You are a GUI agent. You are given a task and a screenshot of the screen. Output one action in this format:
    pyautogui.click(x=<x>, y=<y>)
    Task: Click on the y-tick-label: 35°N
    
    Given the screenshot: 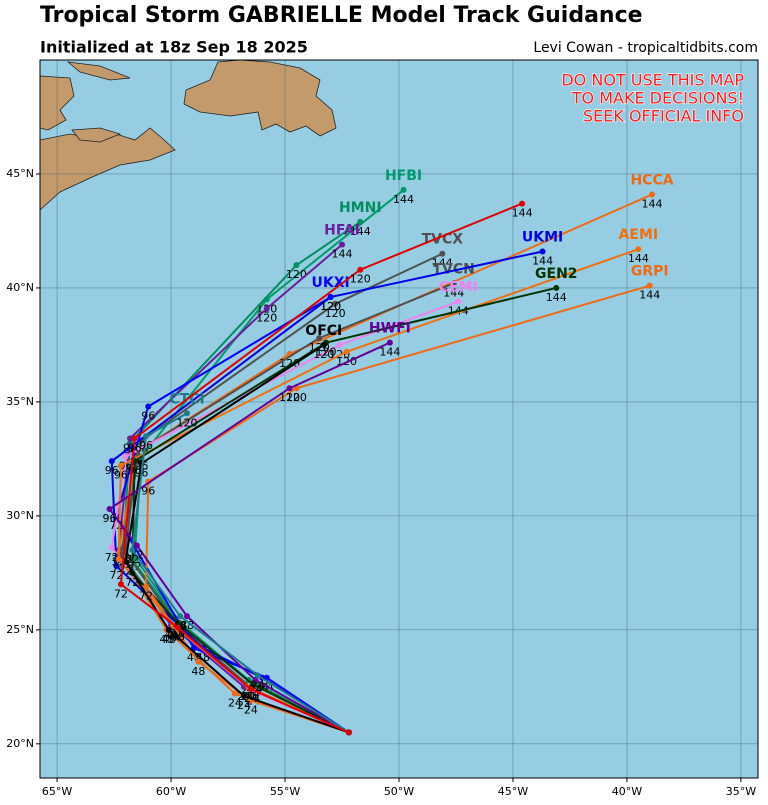 What is the action you would take?
    pyautogui.click(x=20, y=401)
    